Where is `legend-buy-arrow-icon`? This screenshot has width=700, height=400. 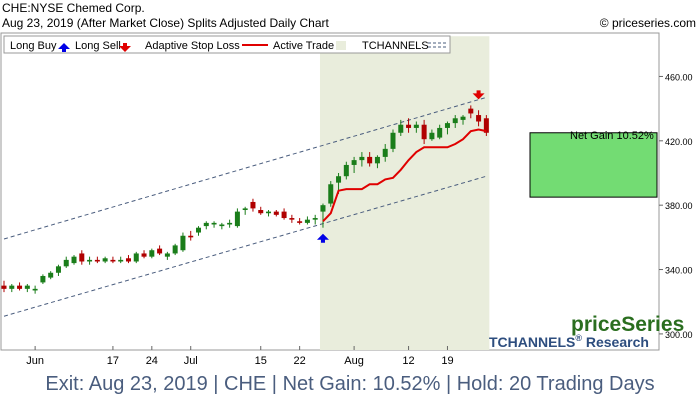 legend-buy-arrow-icon is located at coordinates (64, 47).